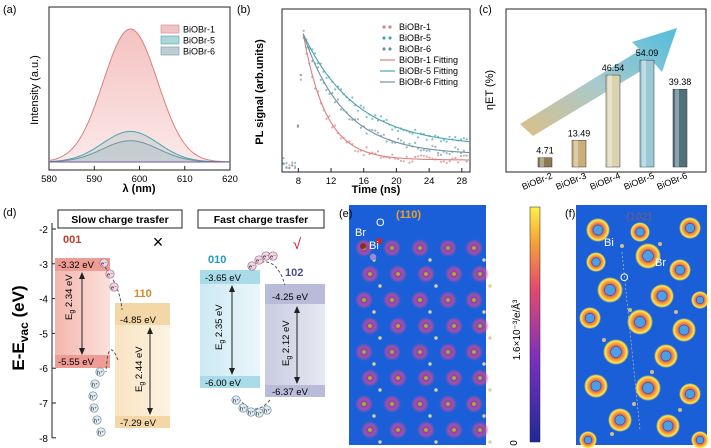  What do you see at coordinates (199, 52) in the screenshot?
I see `legend-text-a: BiOBr-6` at bounding box center [199, 52].